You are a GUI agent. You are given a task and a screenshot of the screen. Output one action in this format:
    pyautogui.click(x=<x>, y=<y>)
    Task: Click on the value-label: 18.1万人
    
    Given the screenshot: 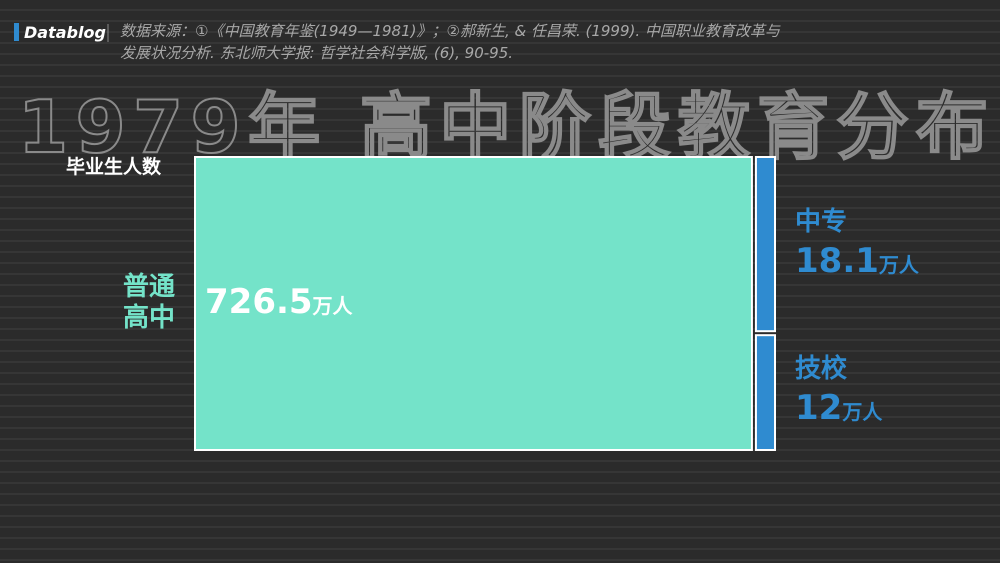 What is the action you would take?
    pyautogui.click(x=857, y=261)
    